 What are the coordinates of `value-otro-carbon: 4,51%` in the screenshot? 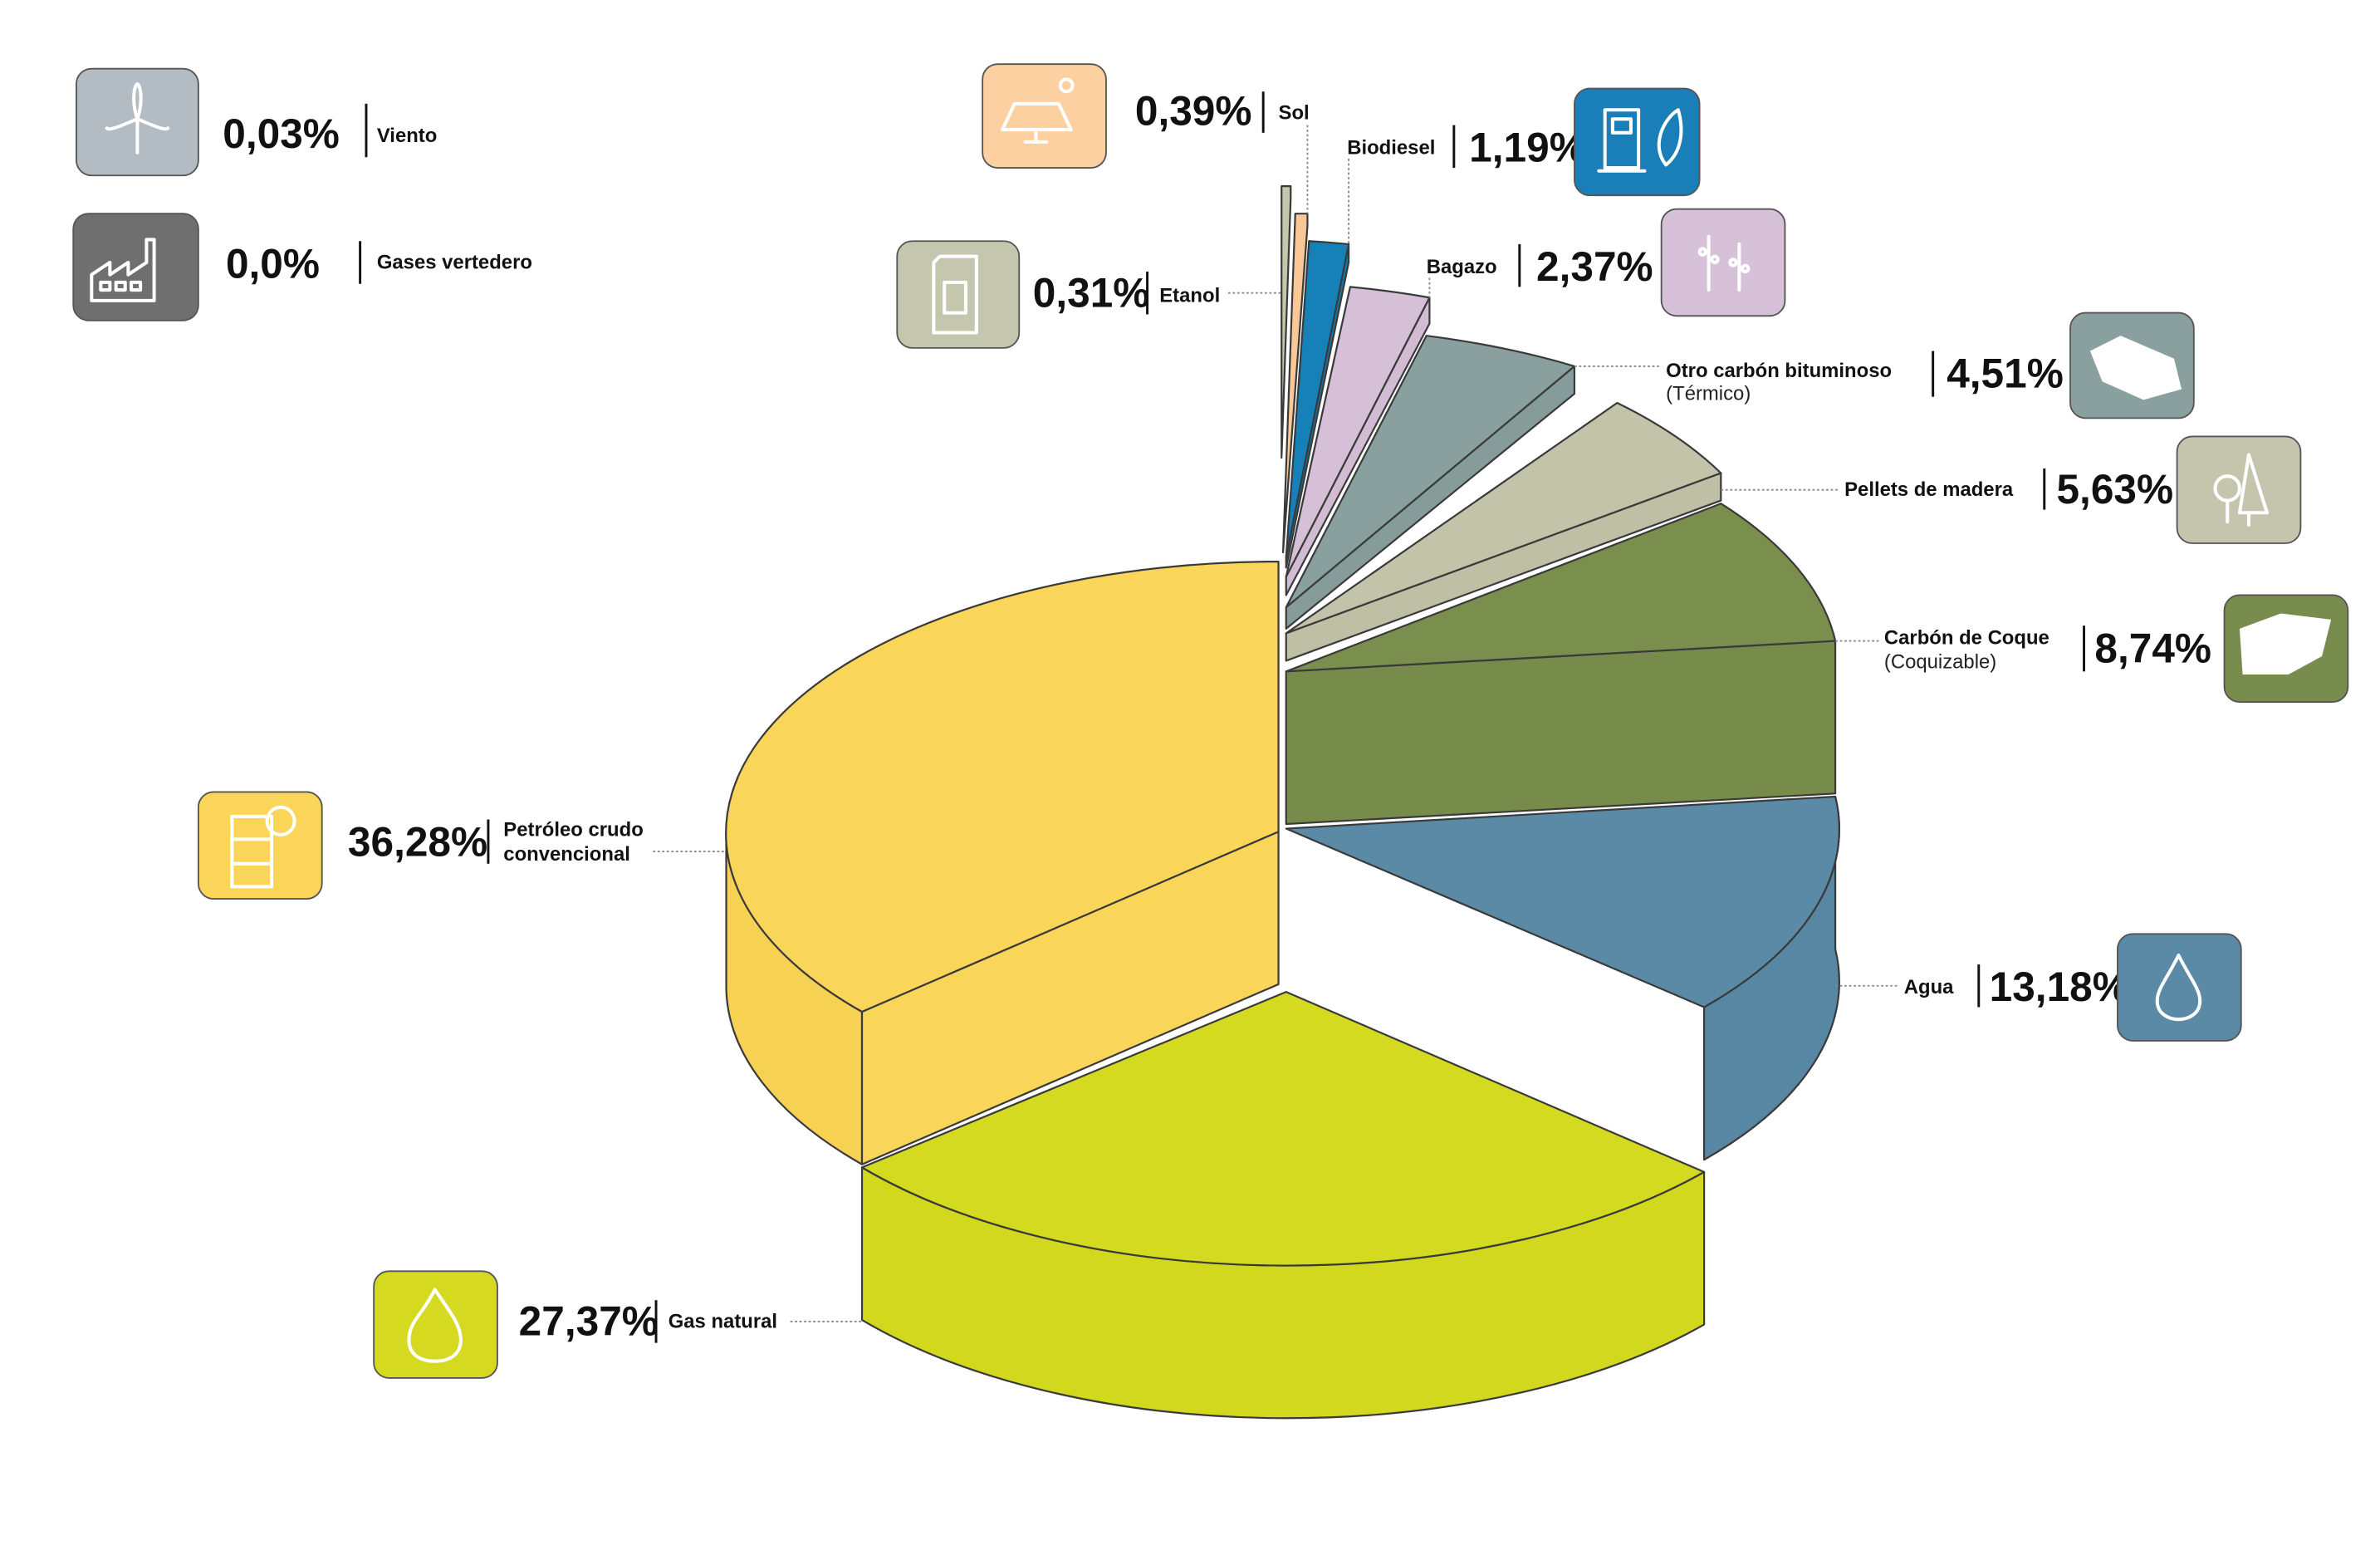 It's located at (2005, 374).